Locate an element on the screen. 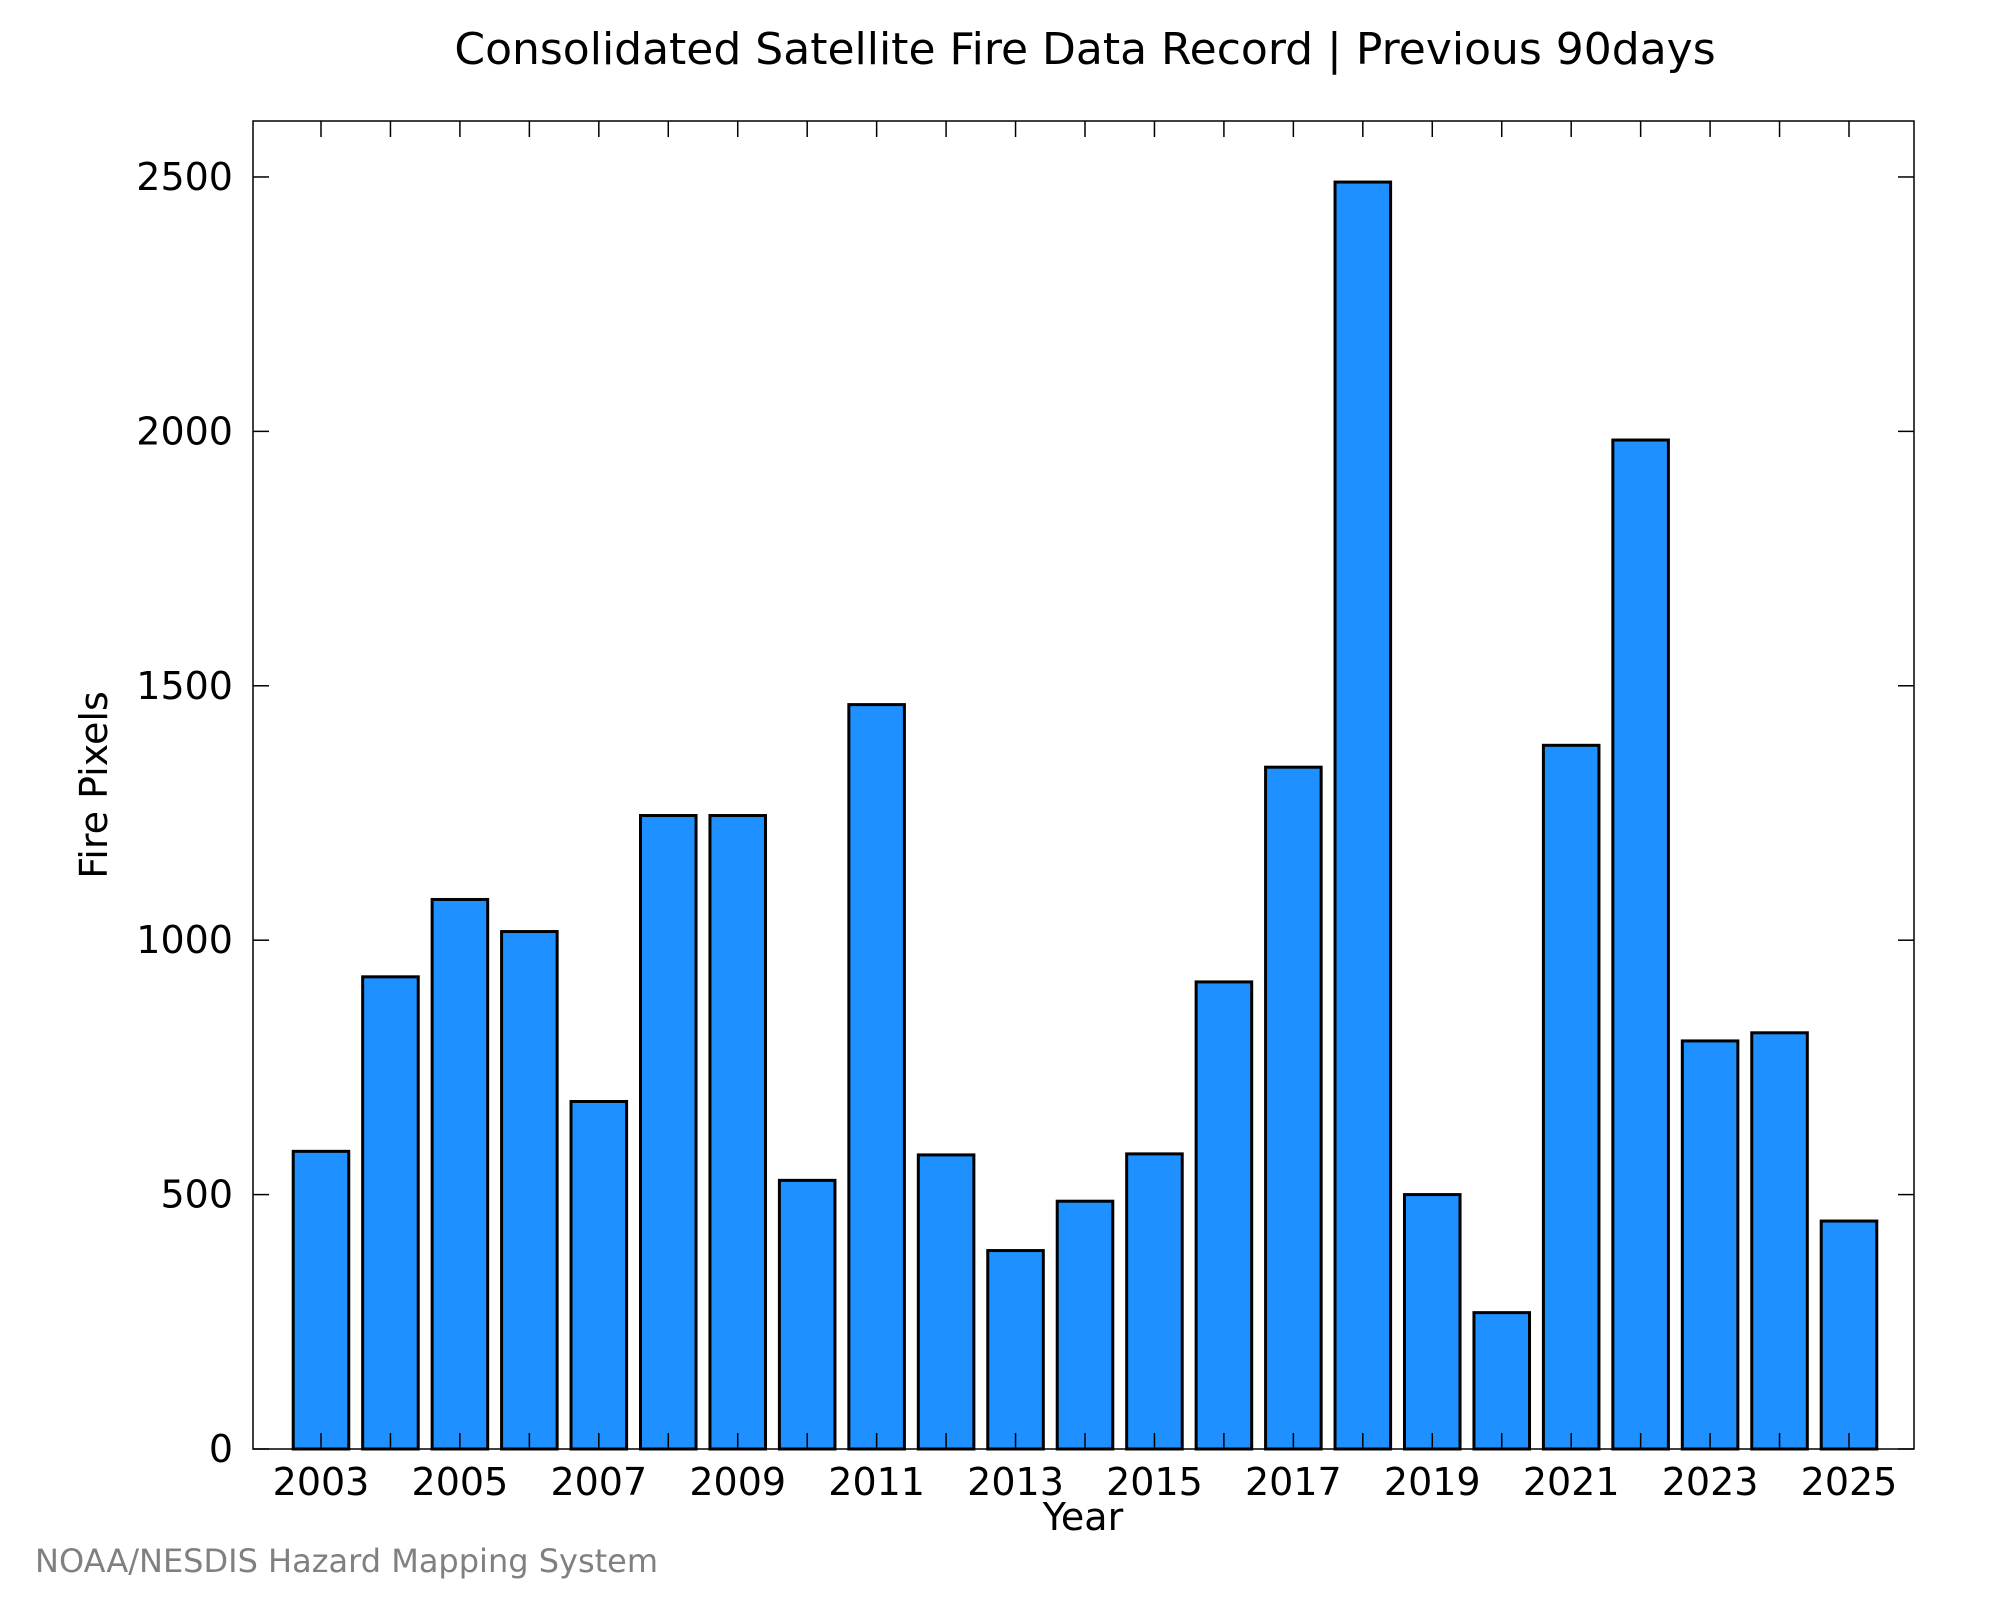  bar-2010 is located at coordinates (807, 1314).